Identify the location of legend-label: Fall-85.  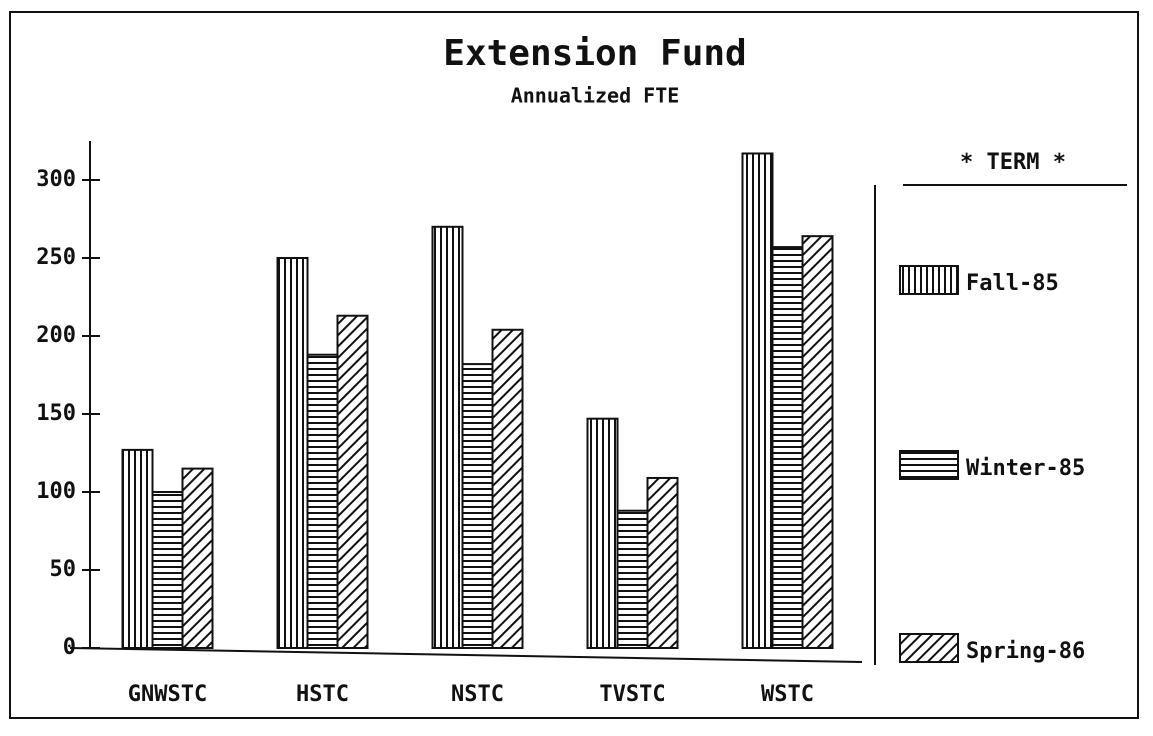
(1012, 283).